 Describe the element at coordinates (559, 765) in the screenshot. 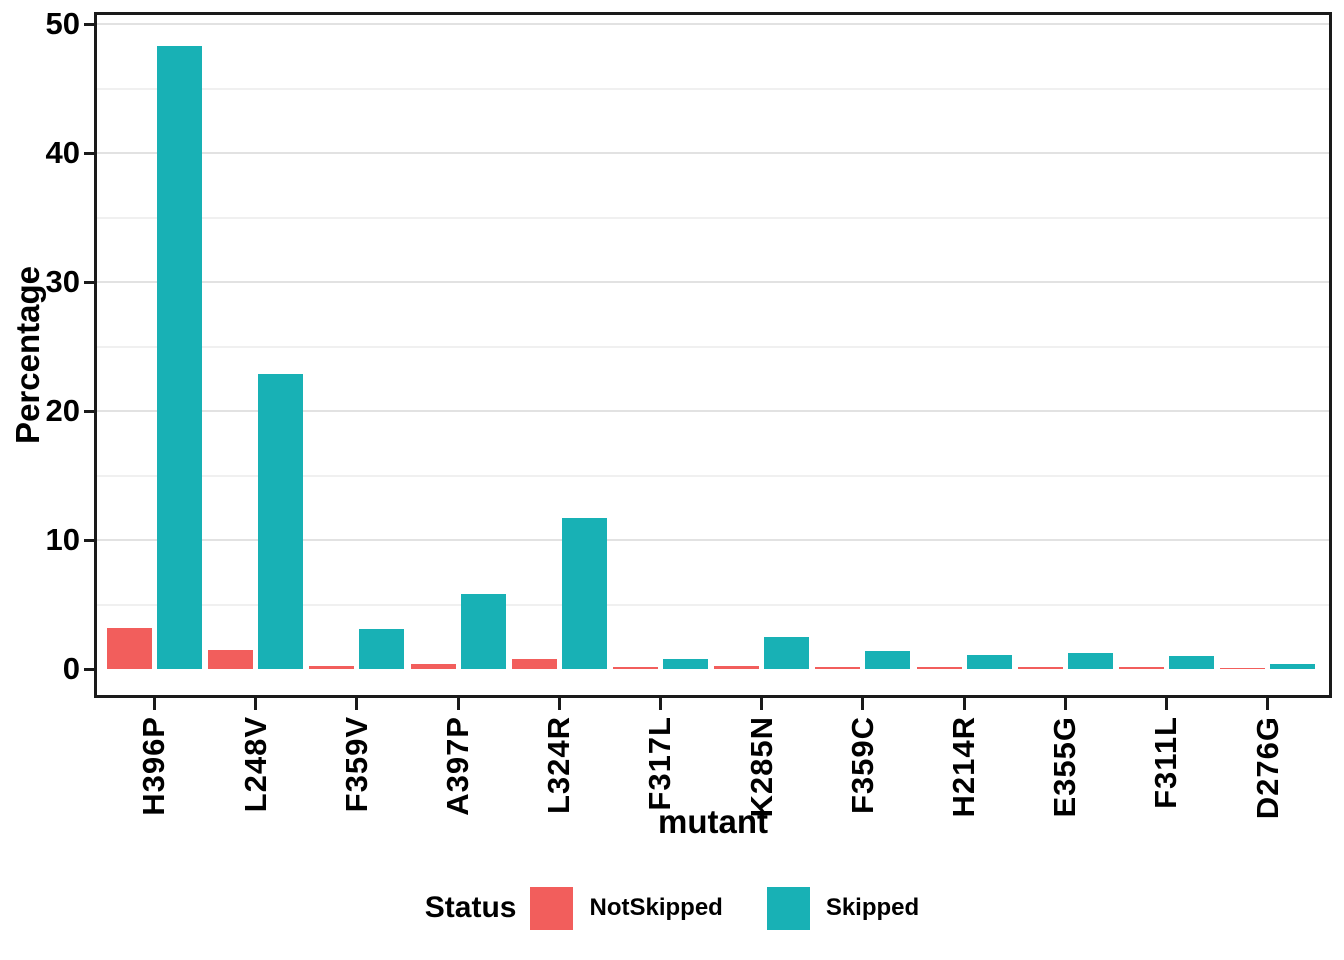

I see `x-tick-label-l324r: L324R` at that location.